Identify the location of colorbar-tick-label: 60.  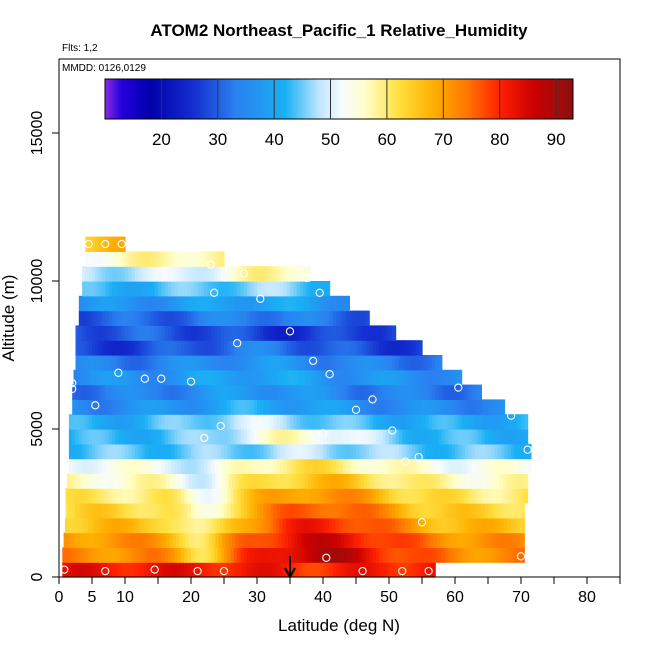
(386, 139).